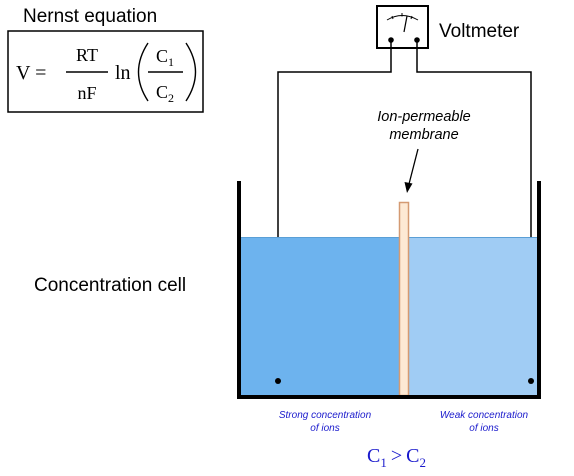 The image size is (574, 476). What do you see at coordinates (334, 210) in the screenshot?
I see `left-lead-wire` at bounding box center [334, 210].